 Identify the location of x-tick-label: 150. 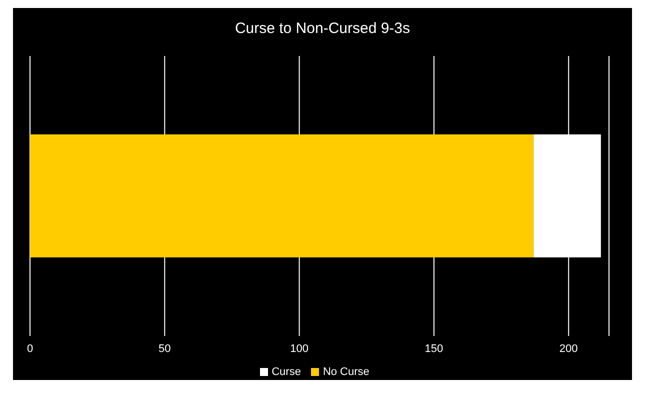
(434, 348).